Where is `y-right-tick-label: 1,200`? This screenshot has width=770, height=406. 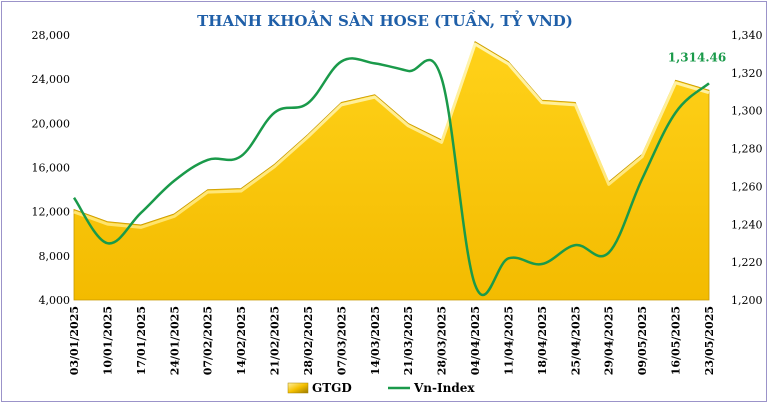 y-right-tick-label: 1,200 is located at coordinates (747, 300).